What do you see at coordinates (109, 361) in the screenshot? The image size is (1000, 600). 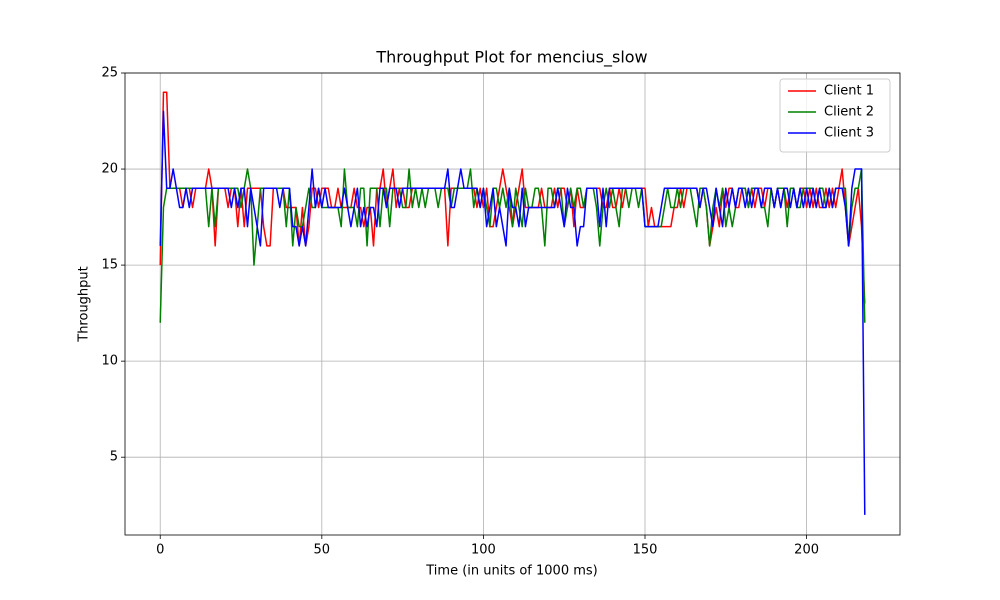 I see `y-tick-label: 10` at bounding box center [109, 361].